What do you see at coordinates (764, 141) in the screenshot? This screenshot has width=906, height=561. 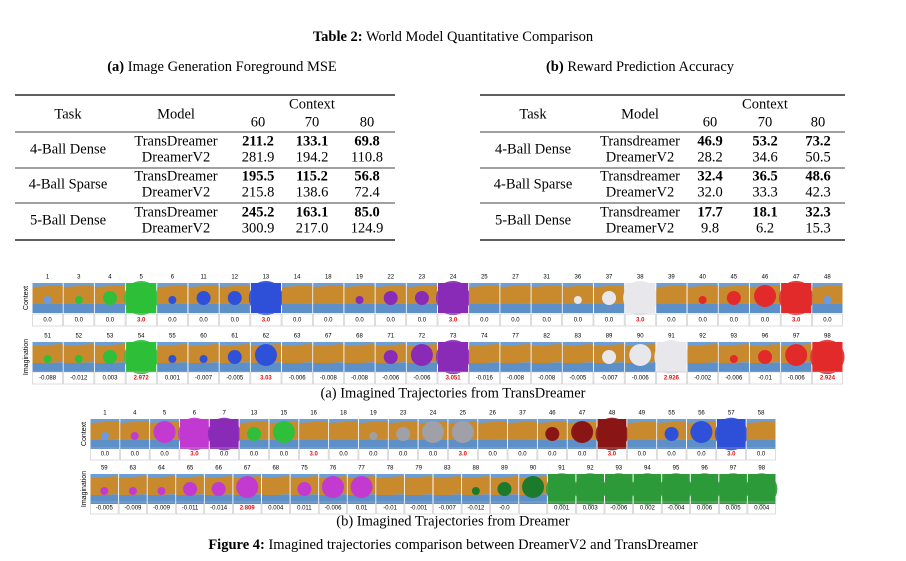 I see `table-value: 53.2` at bounding box center [764, 141].